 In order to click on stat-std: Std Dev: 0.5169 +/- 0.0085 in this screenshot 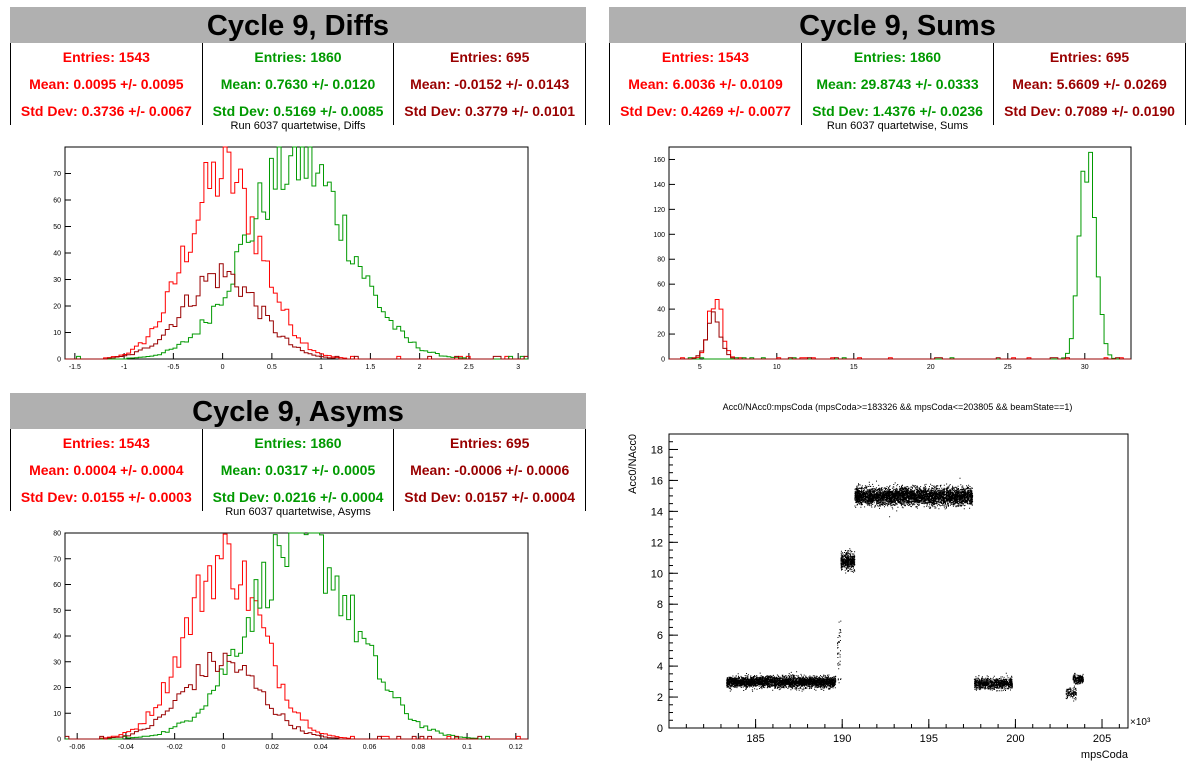, I will do `click(298, 111)`.